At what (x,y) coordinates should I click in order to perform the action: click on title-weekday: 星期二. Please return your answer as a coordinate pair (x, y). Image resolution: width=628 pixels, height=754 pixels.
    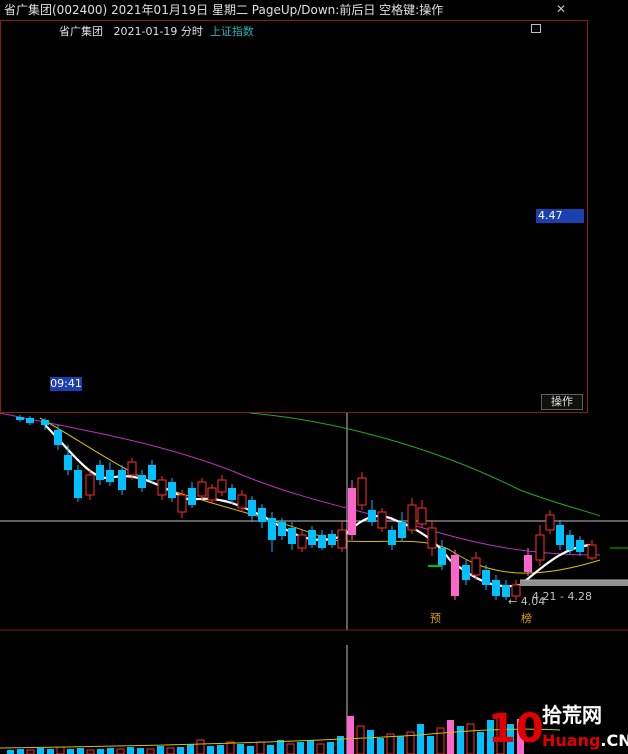
    Looking at the image, I should click on (229, 10).